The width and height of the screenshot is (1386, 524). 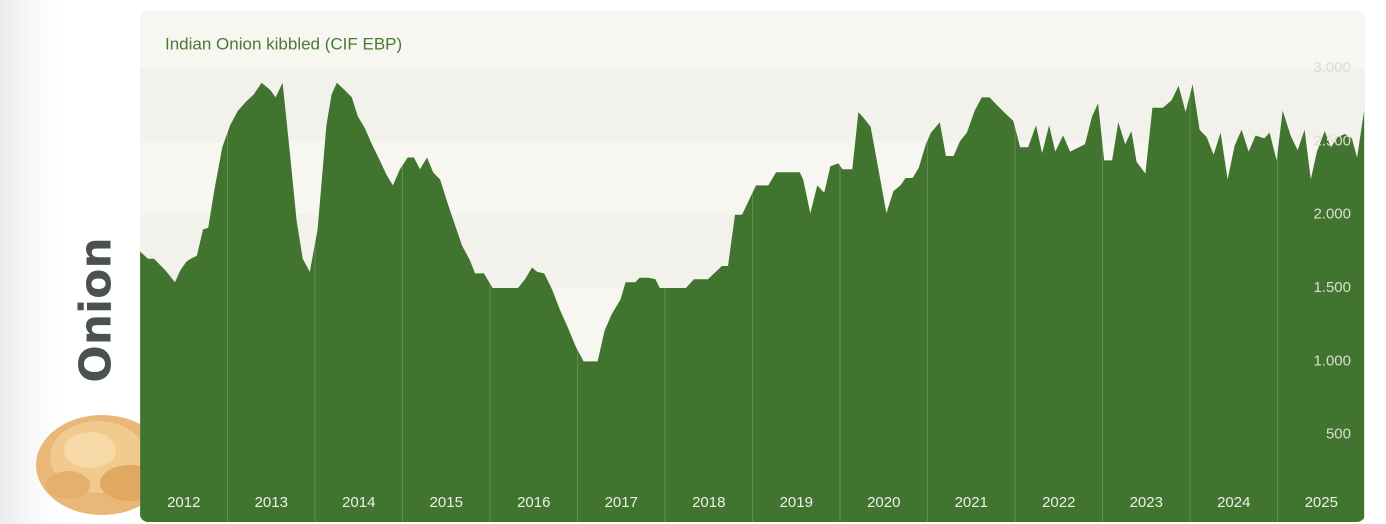 What do you see at coordinates (1332, 287) in the screenshot?
I see `y-tick-label: 1.500` at bounding box center [1332, 287].